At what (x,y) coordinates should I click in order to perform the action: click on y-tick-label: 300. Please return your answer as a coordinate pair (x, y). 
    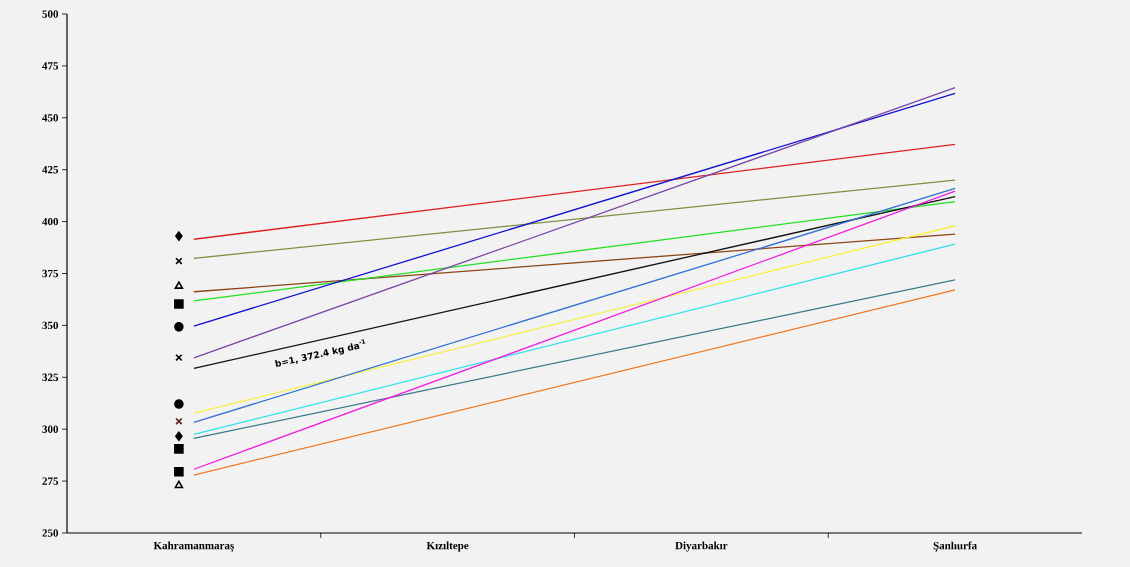
    Looking at the image, I should click on (50, 429).